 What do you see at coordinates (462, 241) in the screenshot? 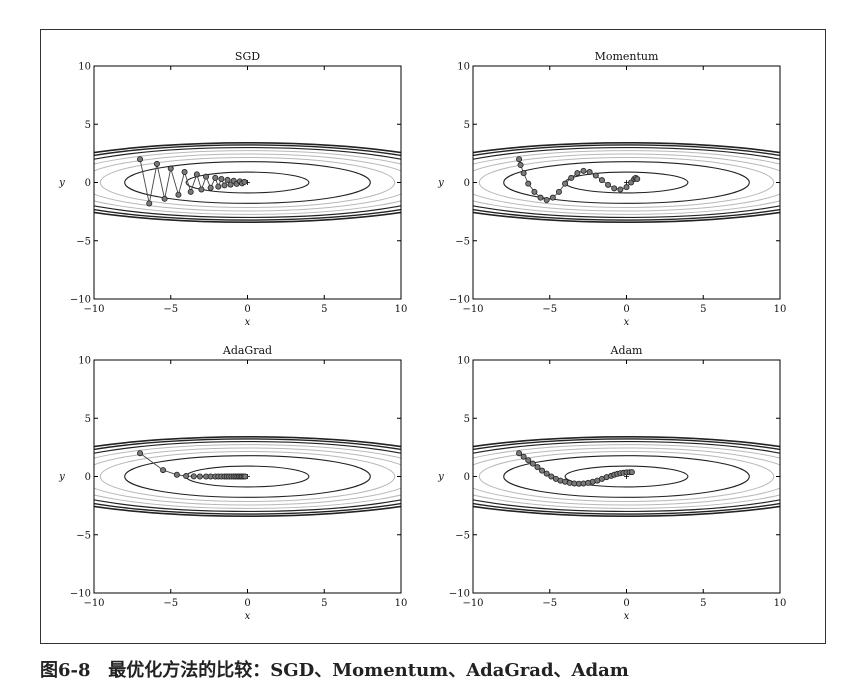
I see `y-tick-label: −5` at bounding box center [462, 241].